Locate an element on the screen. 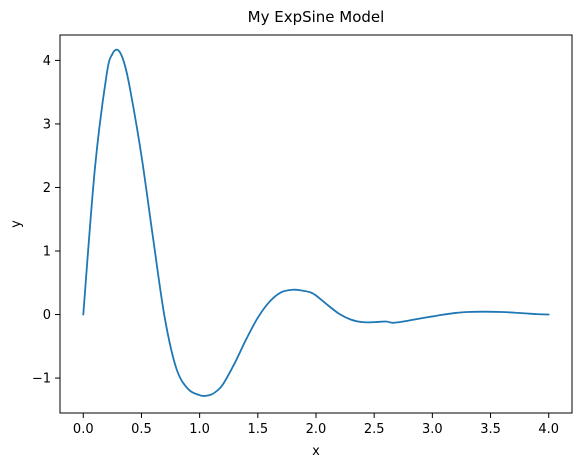 Image resolution: width=581 pixels, height=472 pixels. x-tick-label: 2.0 is located at coordinates (316, 429).